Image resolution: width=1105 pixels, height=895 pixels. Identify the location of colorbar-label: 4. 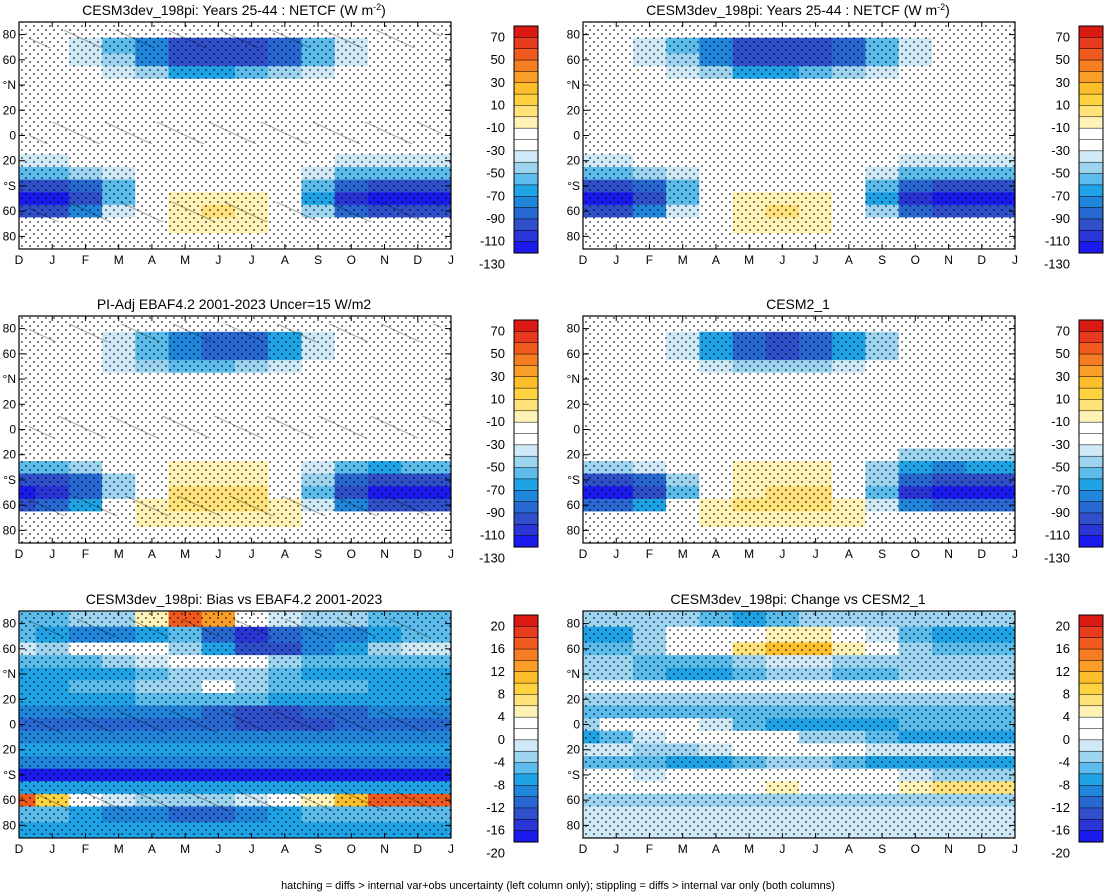
(1066, 716).